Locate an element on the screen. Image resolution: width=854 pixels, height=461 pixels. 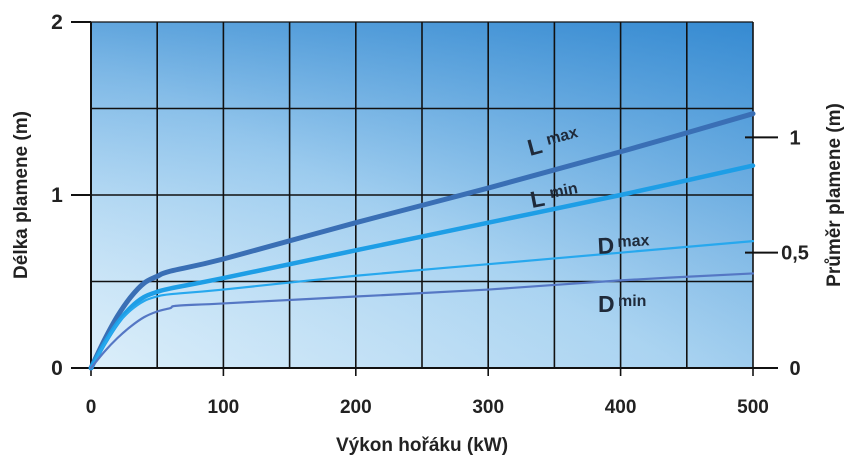
right-y-axis-title: Průměr plamene (m) is located at coordinates (834, 195).